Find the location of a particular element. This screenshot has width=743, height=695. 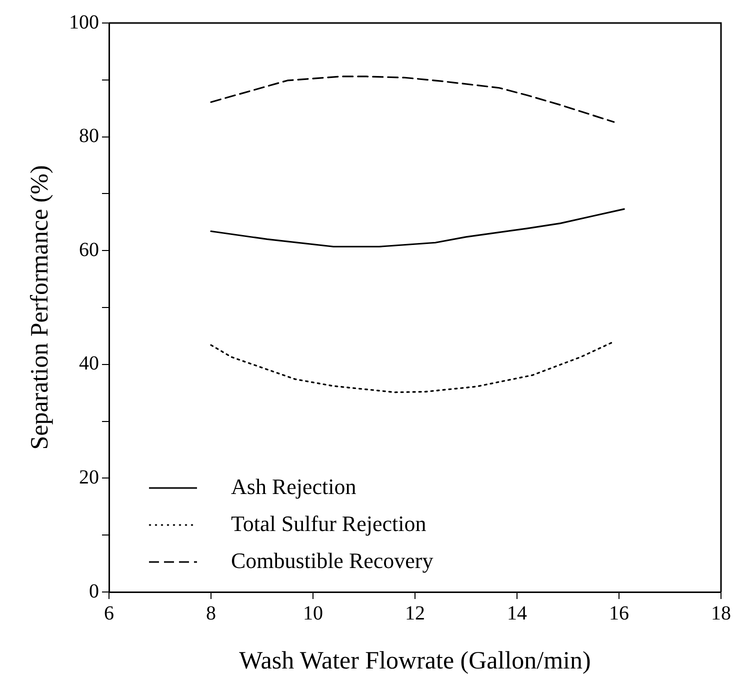

y-tick-label: 0 is located at coordinates (94, 591).